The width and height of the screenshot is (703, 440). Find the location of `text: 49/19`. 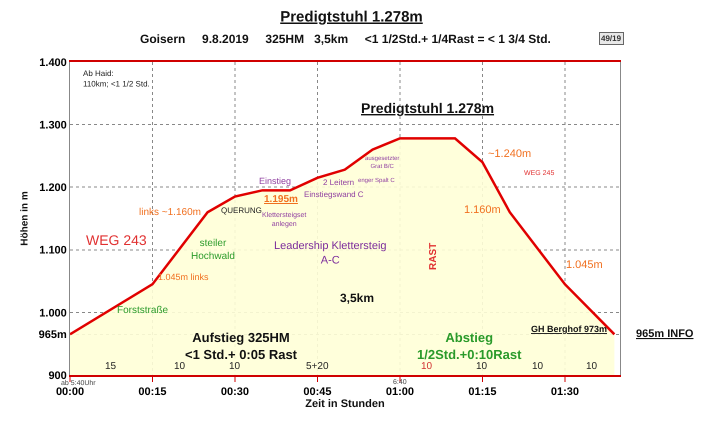

text: 49/19 is located at coordinates (611, 38).